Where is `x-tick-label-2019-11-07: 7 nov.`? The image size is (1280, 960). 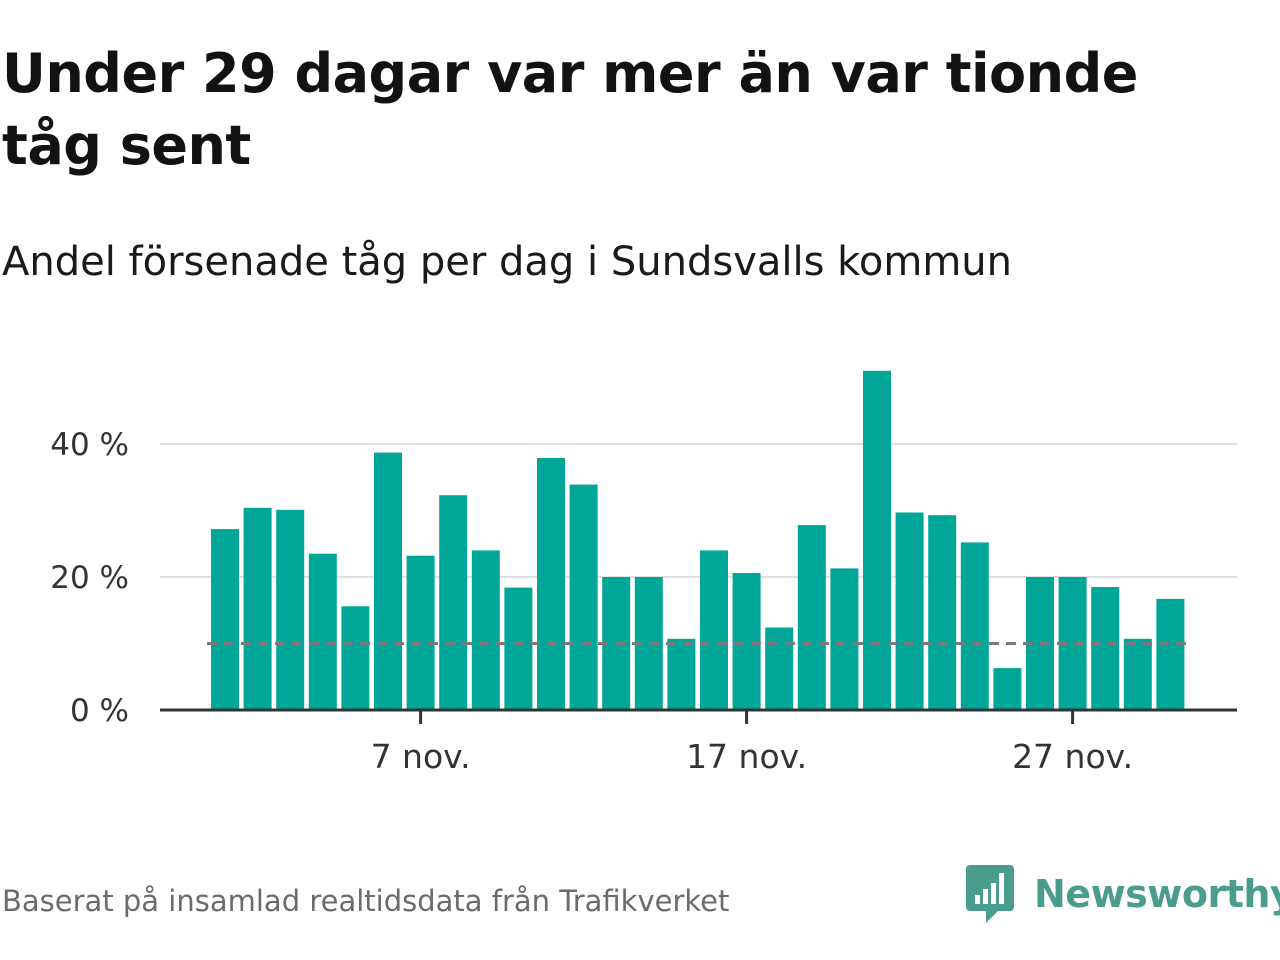
x-tick-label-2019-11-07: 7 nov. is located at coordinates (421, 756).